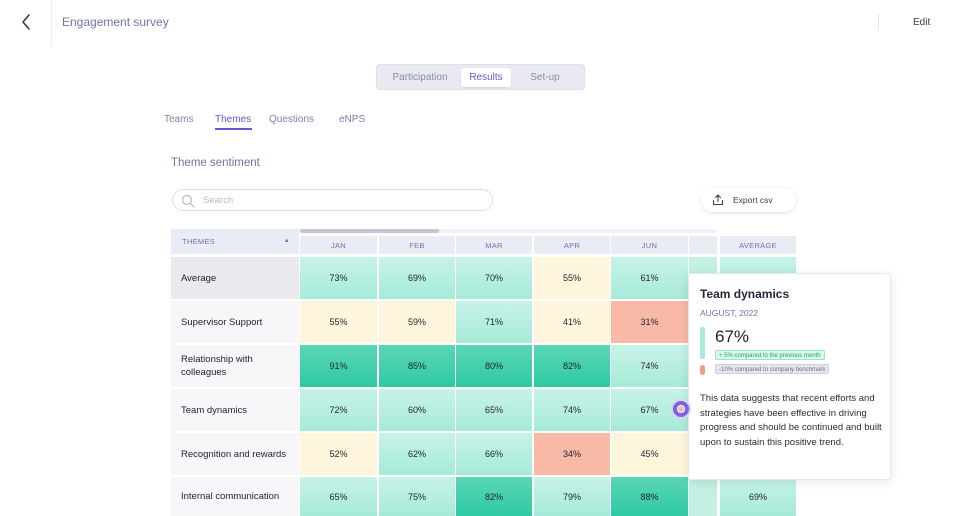 The image size is (965, 516). I want to click on export-label: Export csv, so click(753, 200).